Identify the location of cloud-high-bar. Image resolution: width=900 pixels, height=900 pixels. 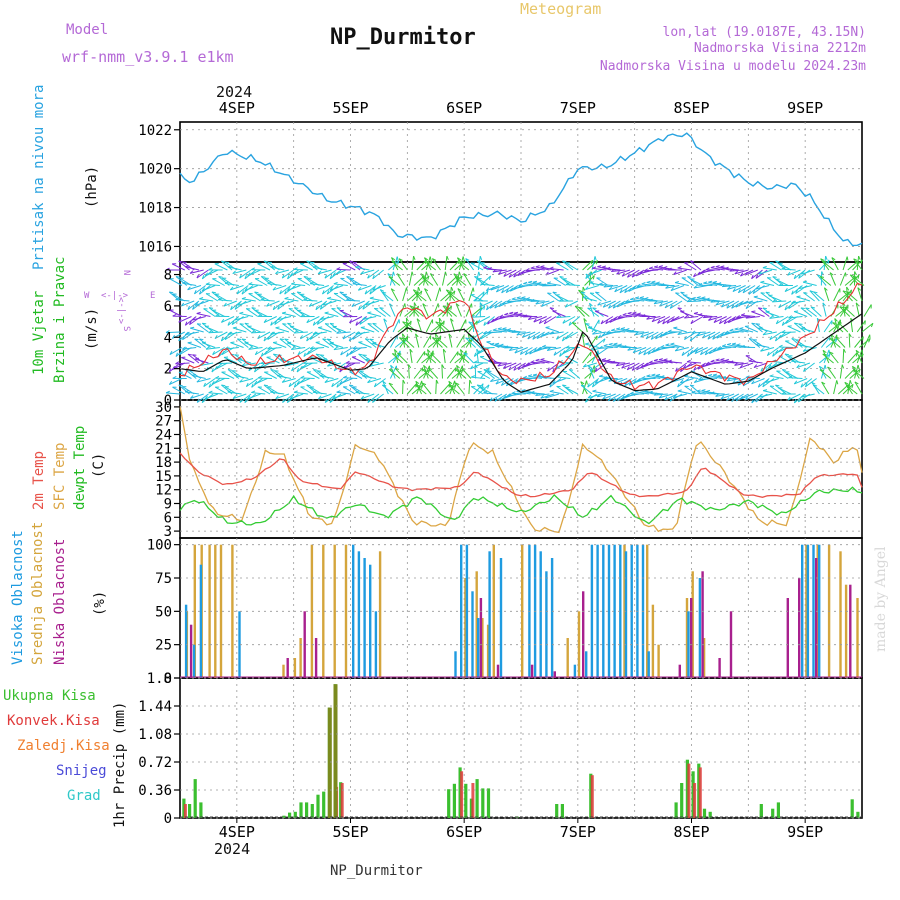
(353, 611).